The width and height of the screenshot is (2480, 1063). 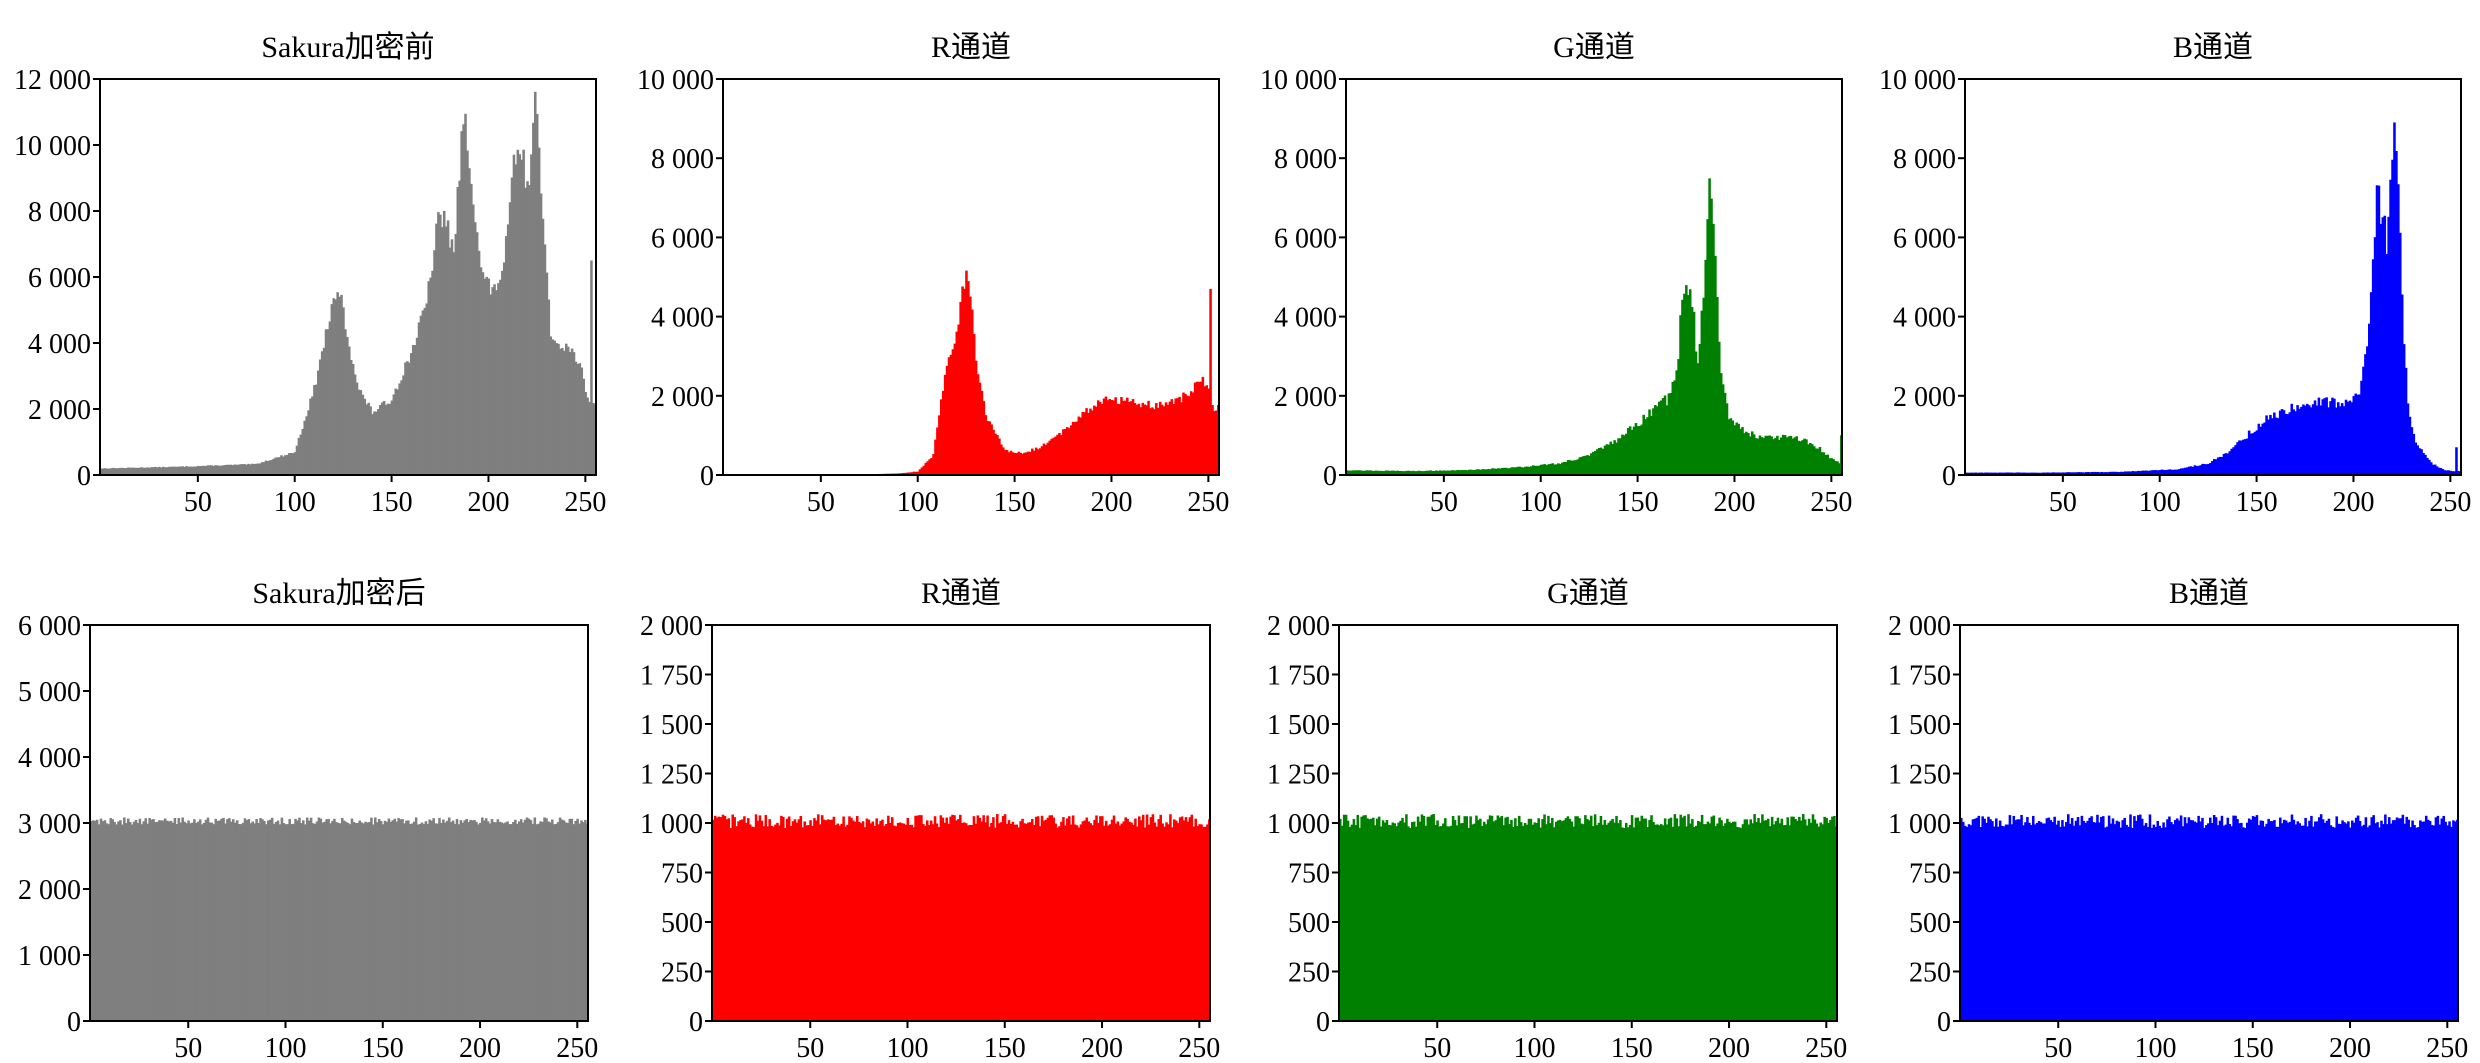 What do you see at coordinates (1102, 1048) in the screenshot?
I see `x-tick-label-200: 200` at bounding box center [1102, 1048].